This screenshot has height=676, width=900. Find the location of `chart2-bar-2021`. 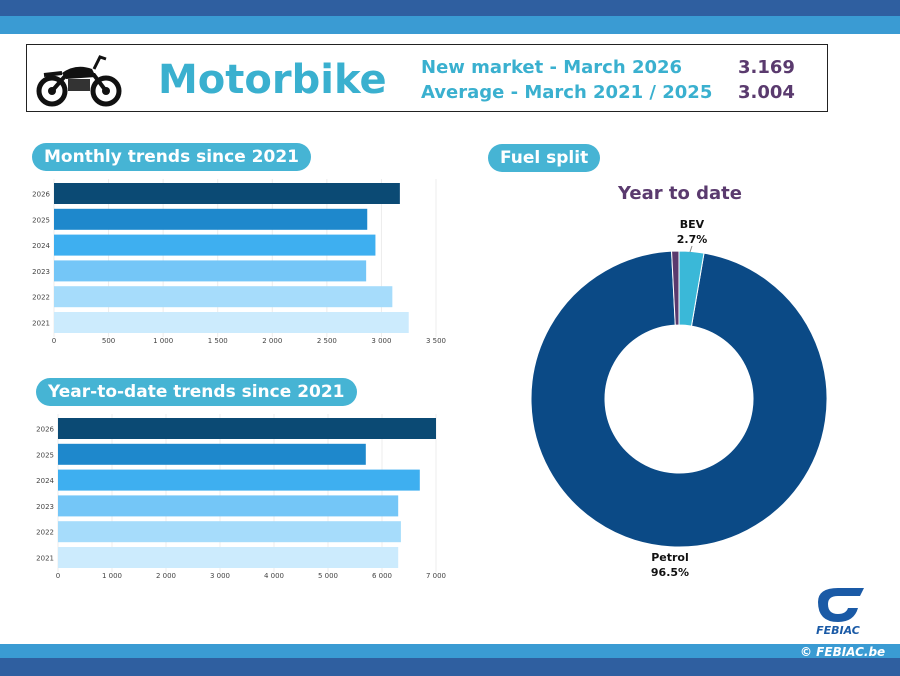

chart2-bar-2021 is located at coordinates (228, 557).